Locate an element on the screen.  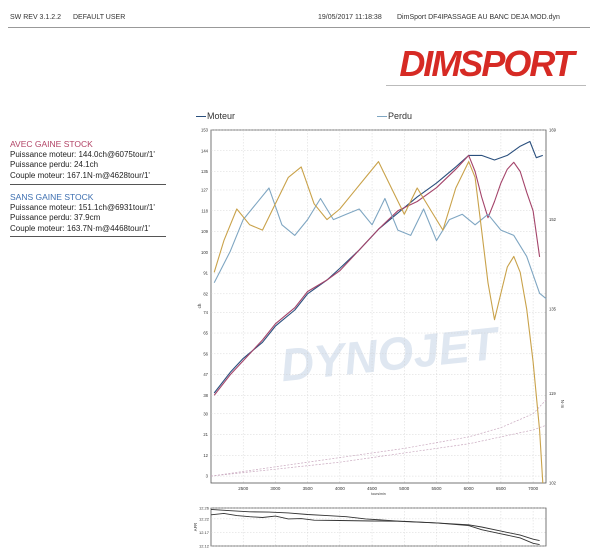
y-right-tick-label: 152 is located at coordinates (553, 219).